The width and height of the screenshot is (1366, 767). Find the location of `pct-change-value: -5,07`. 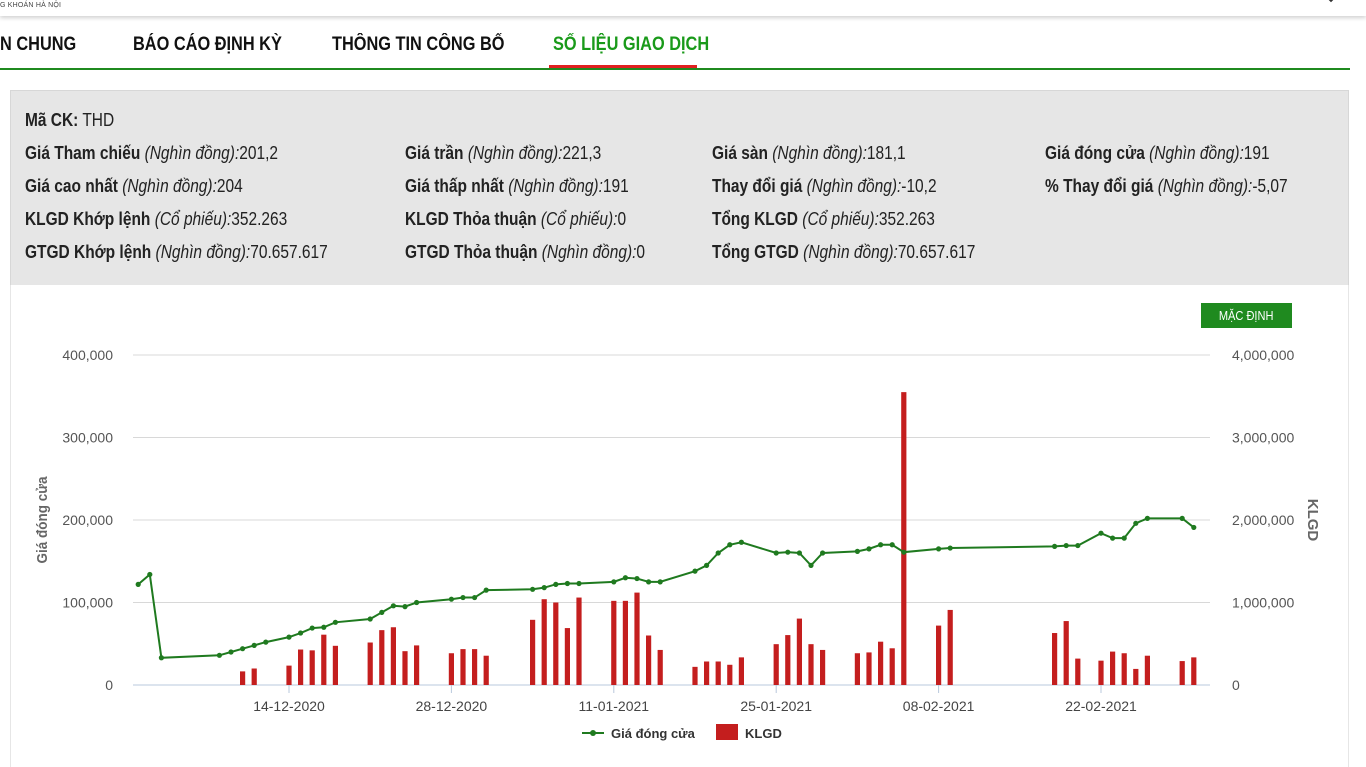

pct-change-value: -5,07 is located at coordinates (1270, 186).